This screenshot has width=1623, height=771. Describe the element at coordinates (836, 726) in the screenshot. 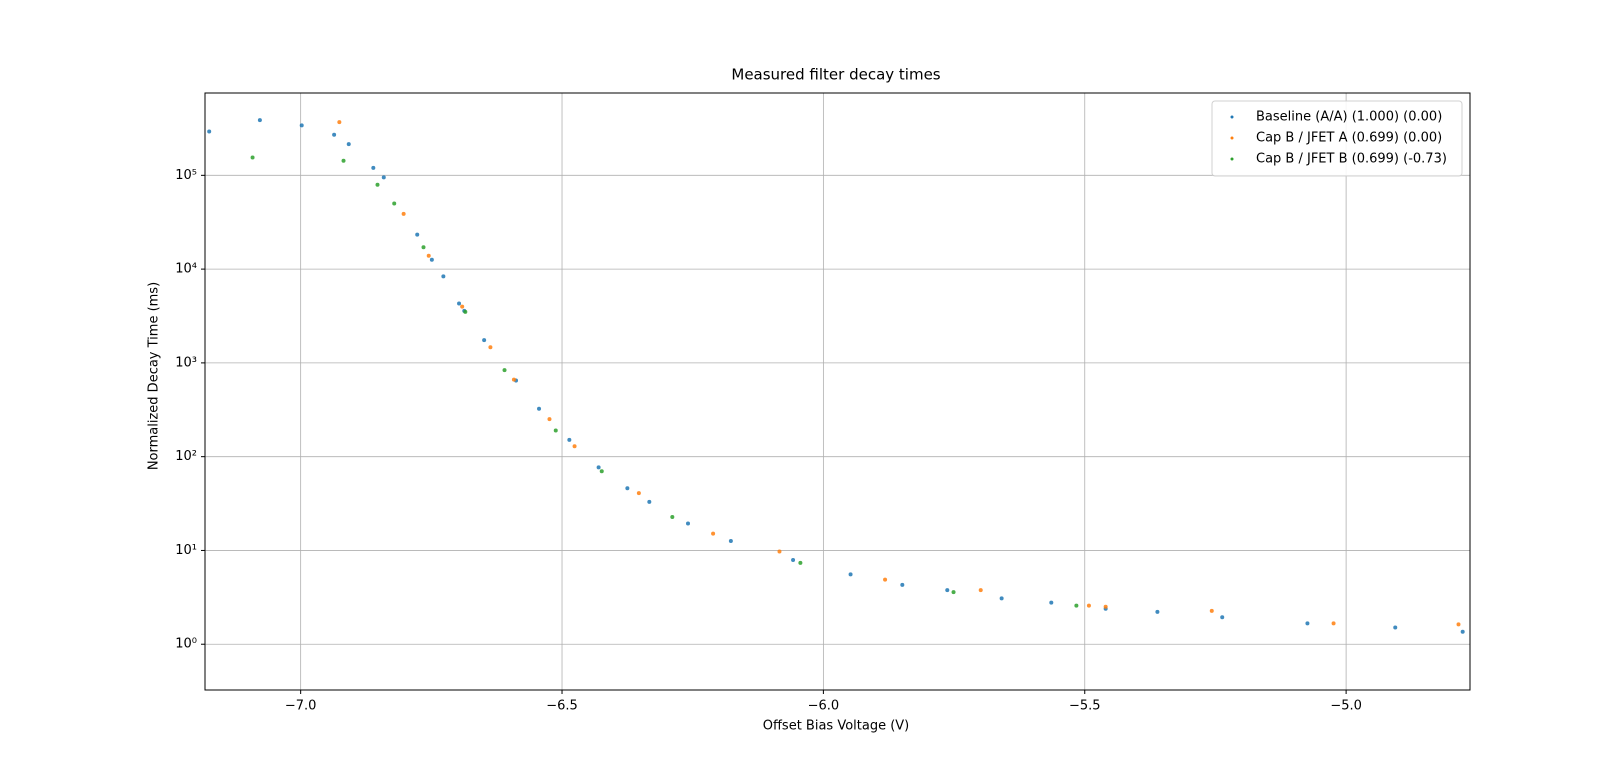

I see `x-axis-label: Offset Bias Voltage (V)` at that location.